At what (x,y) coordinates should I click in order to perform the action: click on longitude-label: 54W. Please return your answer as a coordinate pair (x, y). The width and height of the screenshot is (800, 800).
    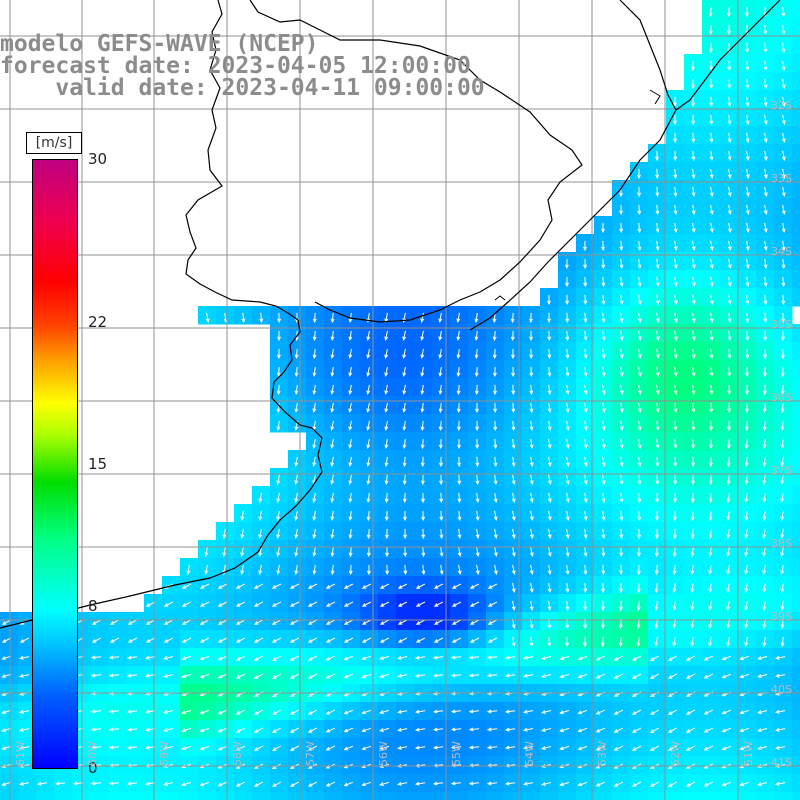
    Looking at the image, I should click on (529, 753).